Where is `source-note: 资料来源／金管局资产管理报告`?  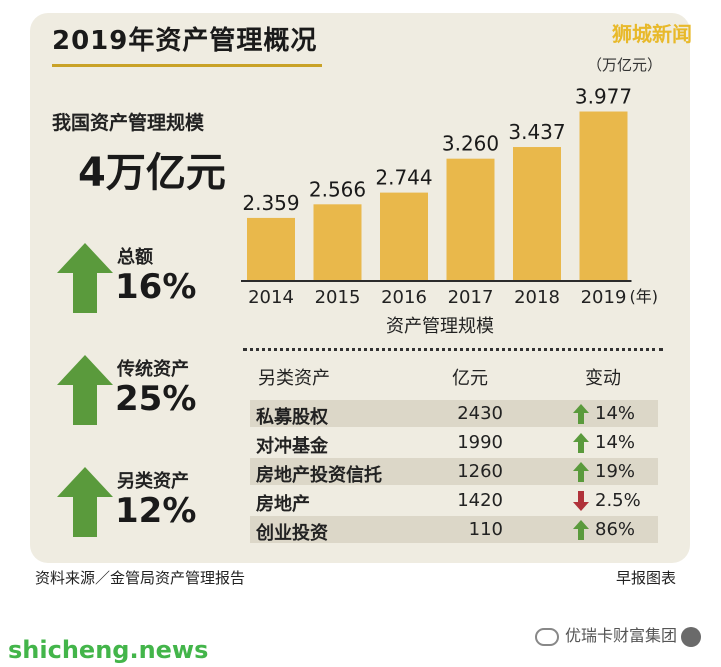 source-note: 资料来源／金管局资产管理报告 is located at coordinates (140, 578).